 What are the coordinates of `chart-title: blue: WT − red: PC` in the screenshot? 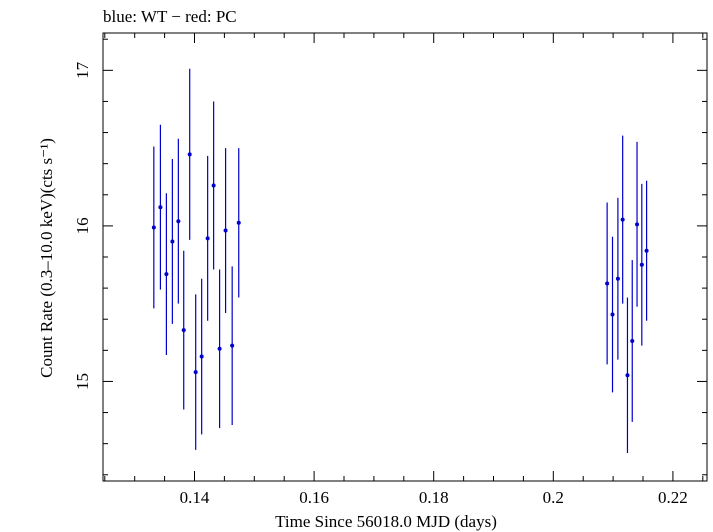 It's located at (170, 16).